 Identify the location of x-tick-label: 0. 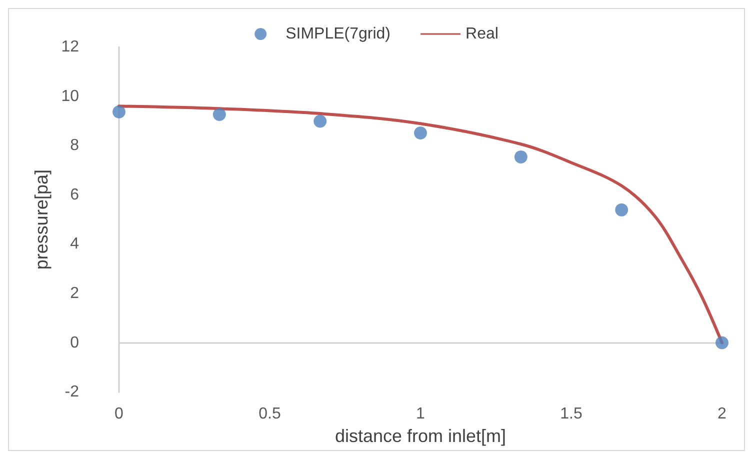
(119, 414).